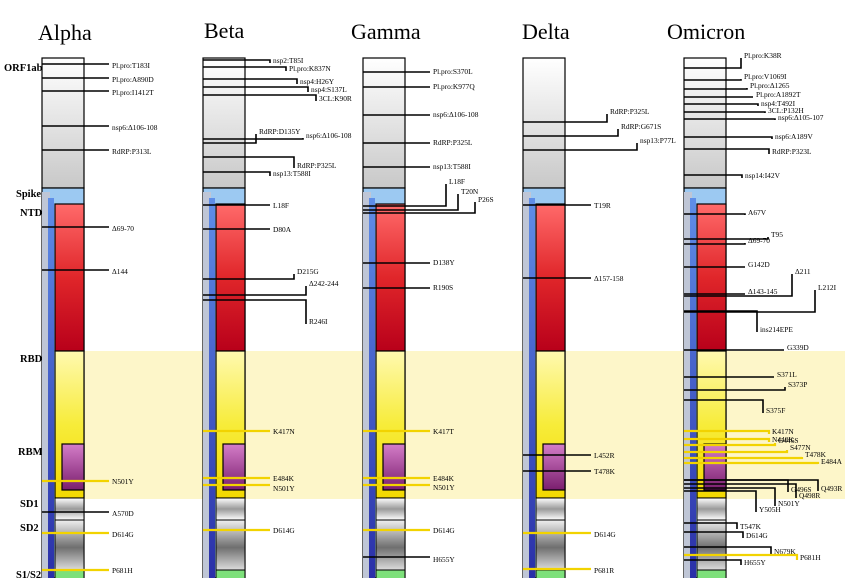  I want to click on mutation-marker: S477N, so click(747, 448).